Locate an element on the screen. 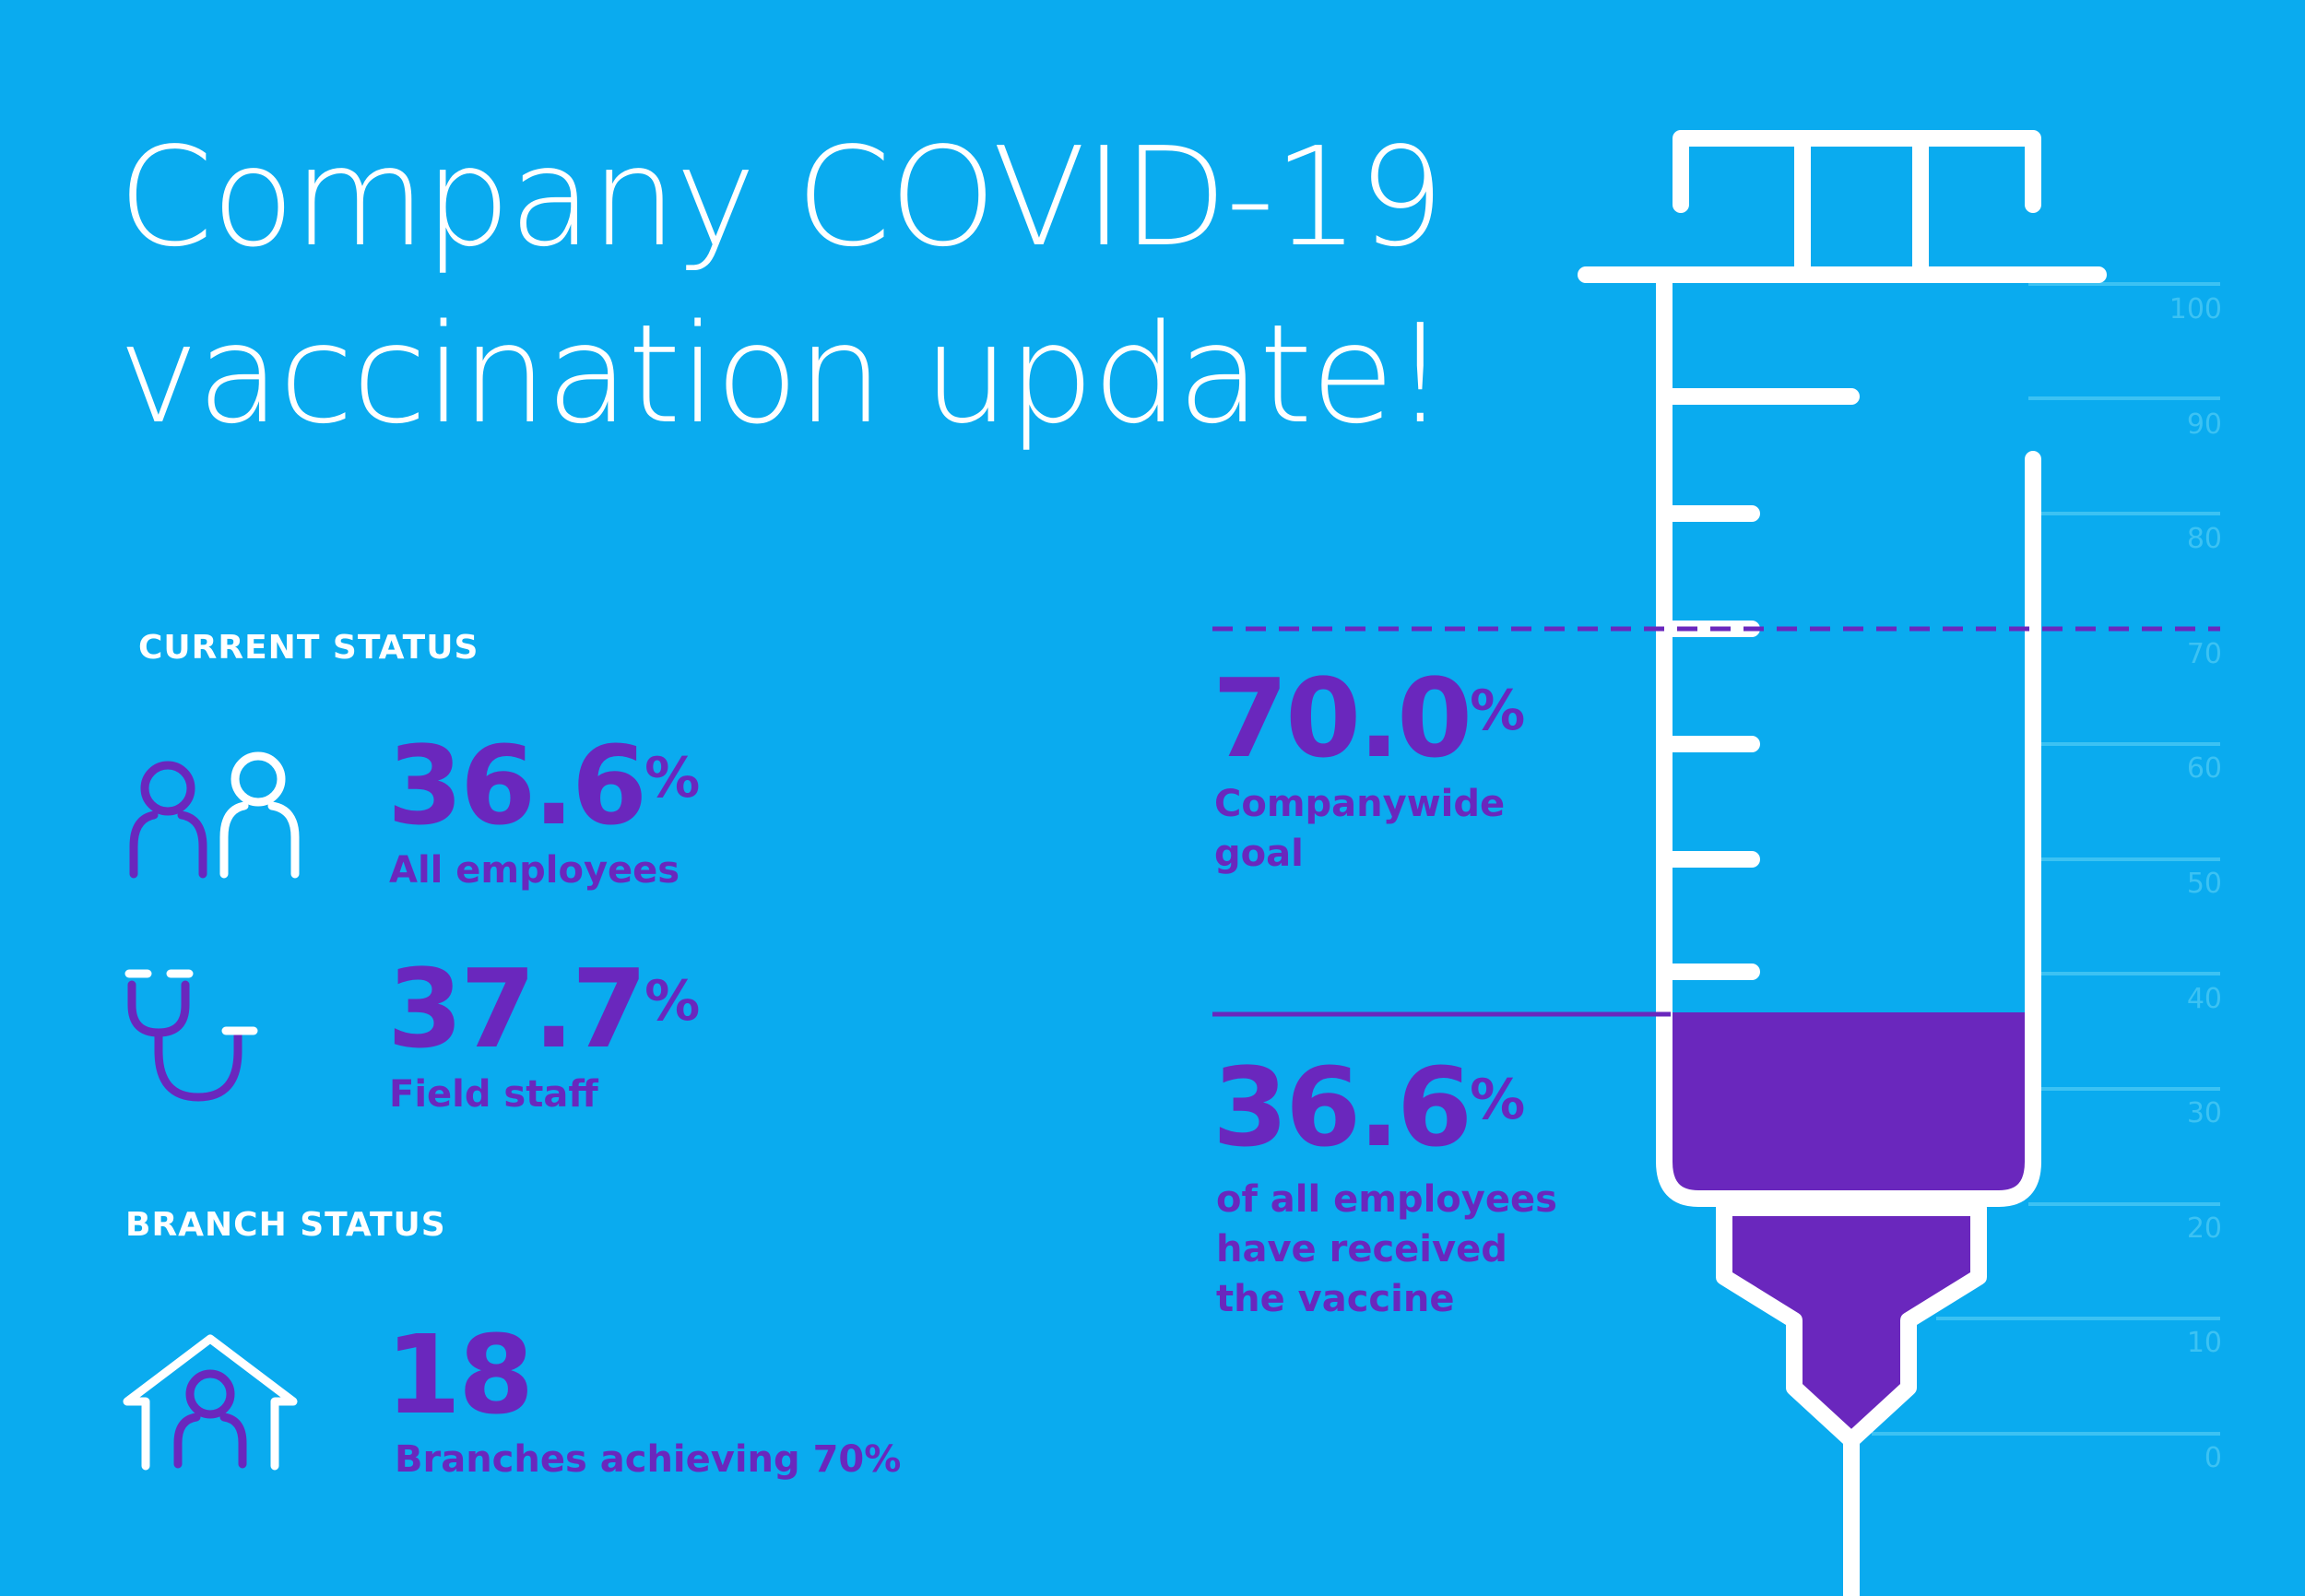 This screenshot has width=2305, height=1596. branch-status-heading: BRANCH STATUS is located at coordinates (285, 1225).